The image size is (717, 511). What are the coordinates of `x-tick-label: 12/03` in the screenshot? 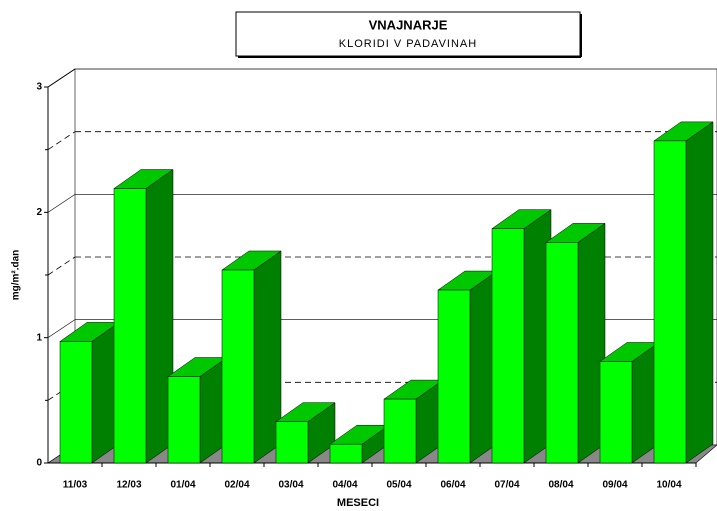 It's located at (128, 485).